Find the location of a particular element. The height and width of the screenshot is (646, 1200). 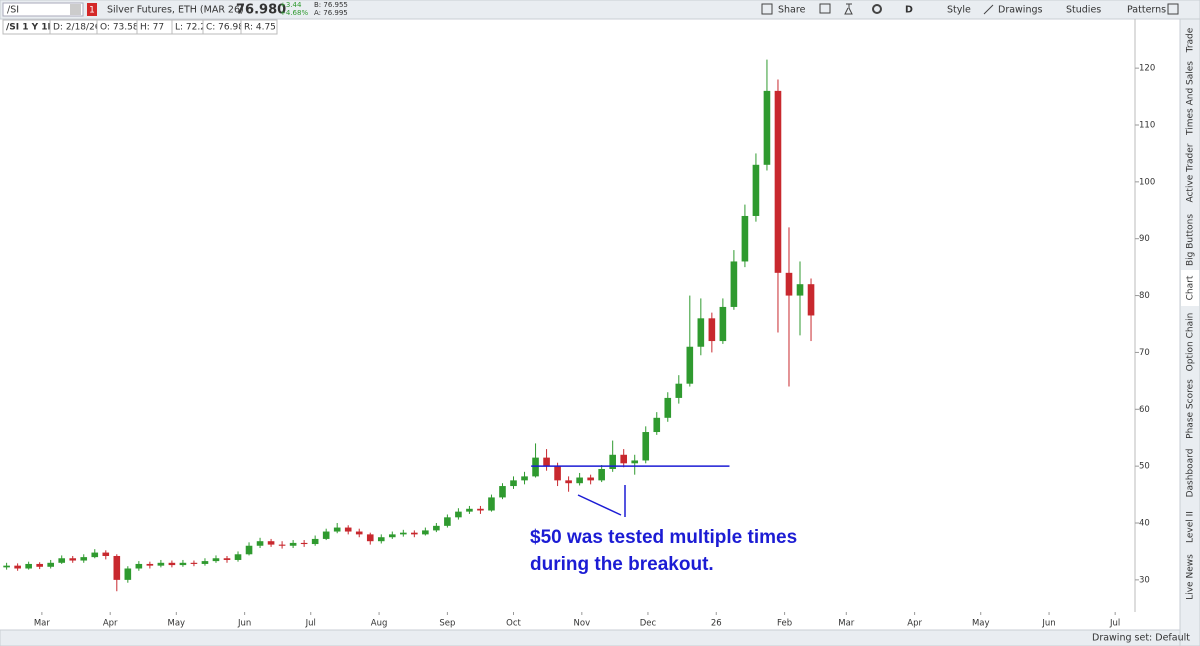

annotation-text: $50 was tested multiple times is located at coordinates (663, 537).